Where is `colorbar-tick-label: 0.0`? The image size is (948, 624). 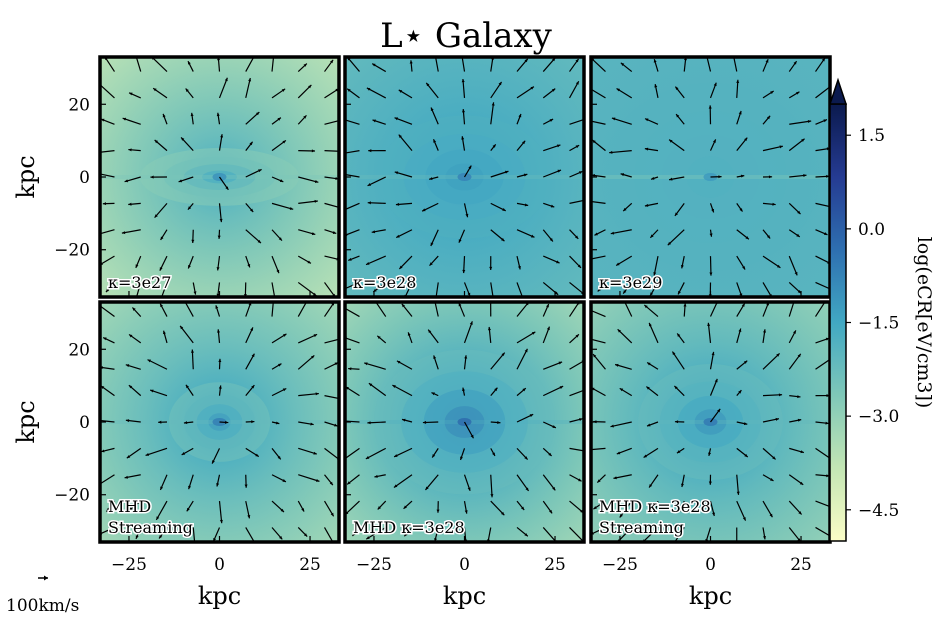 colorbar-tick-label: 0.0 is located at coordinates (871, 230).